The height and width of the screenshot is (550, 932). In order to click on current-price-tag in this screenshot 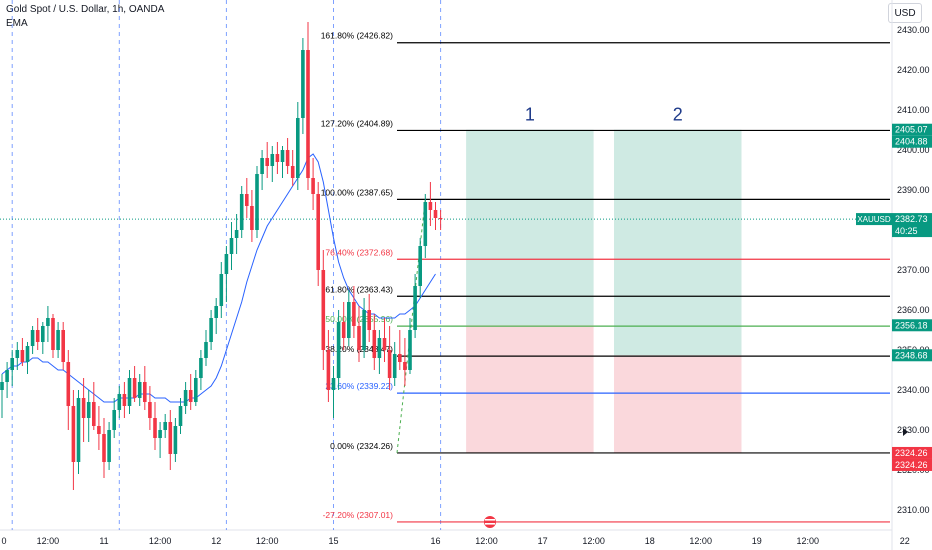, I will do `click(912, 225)`.